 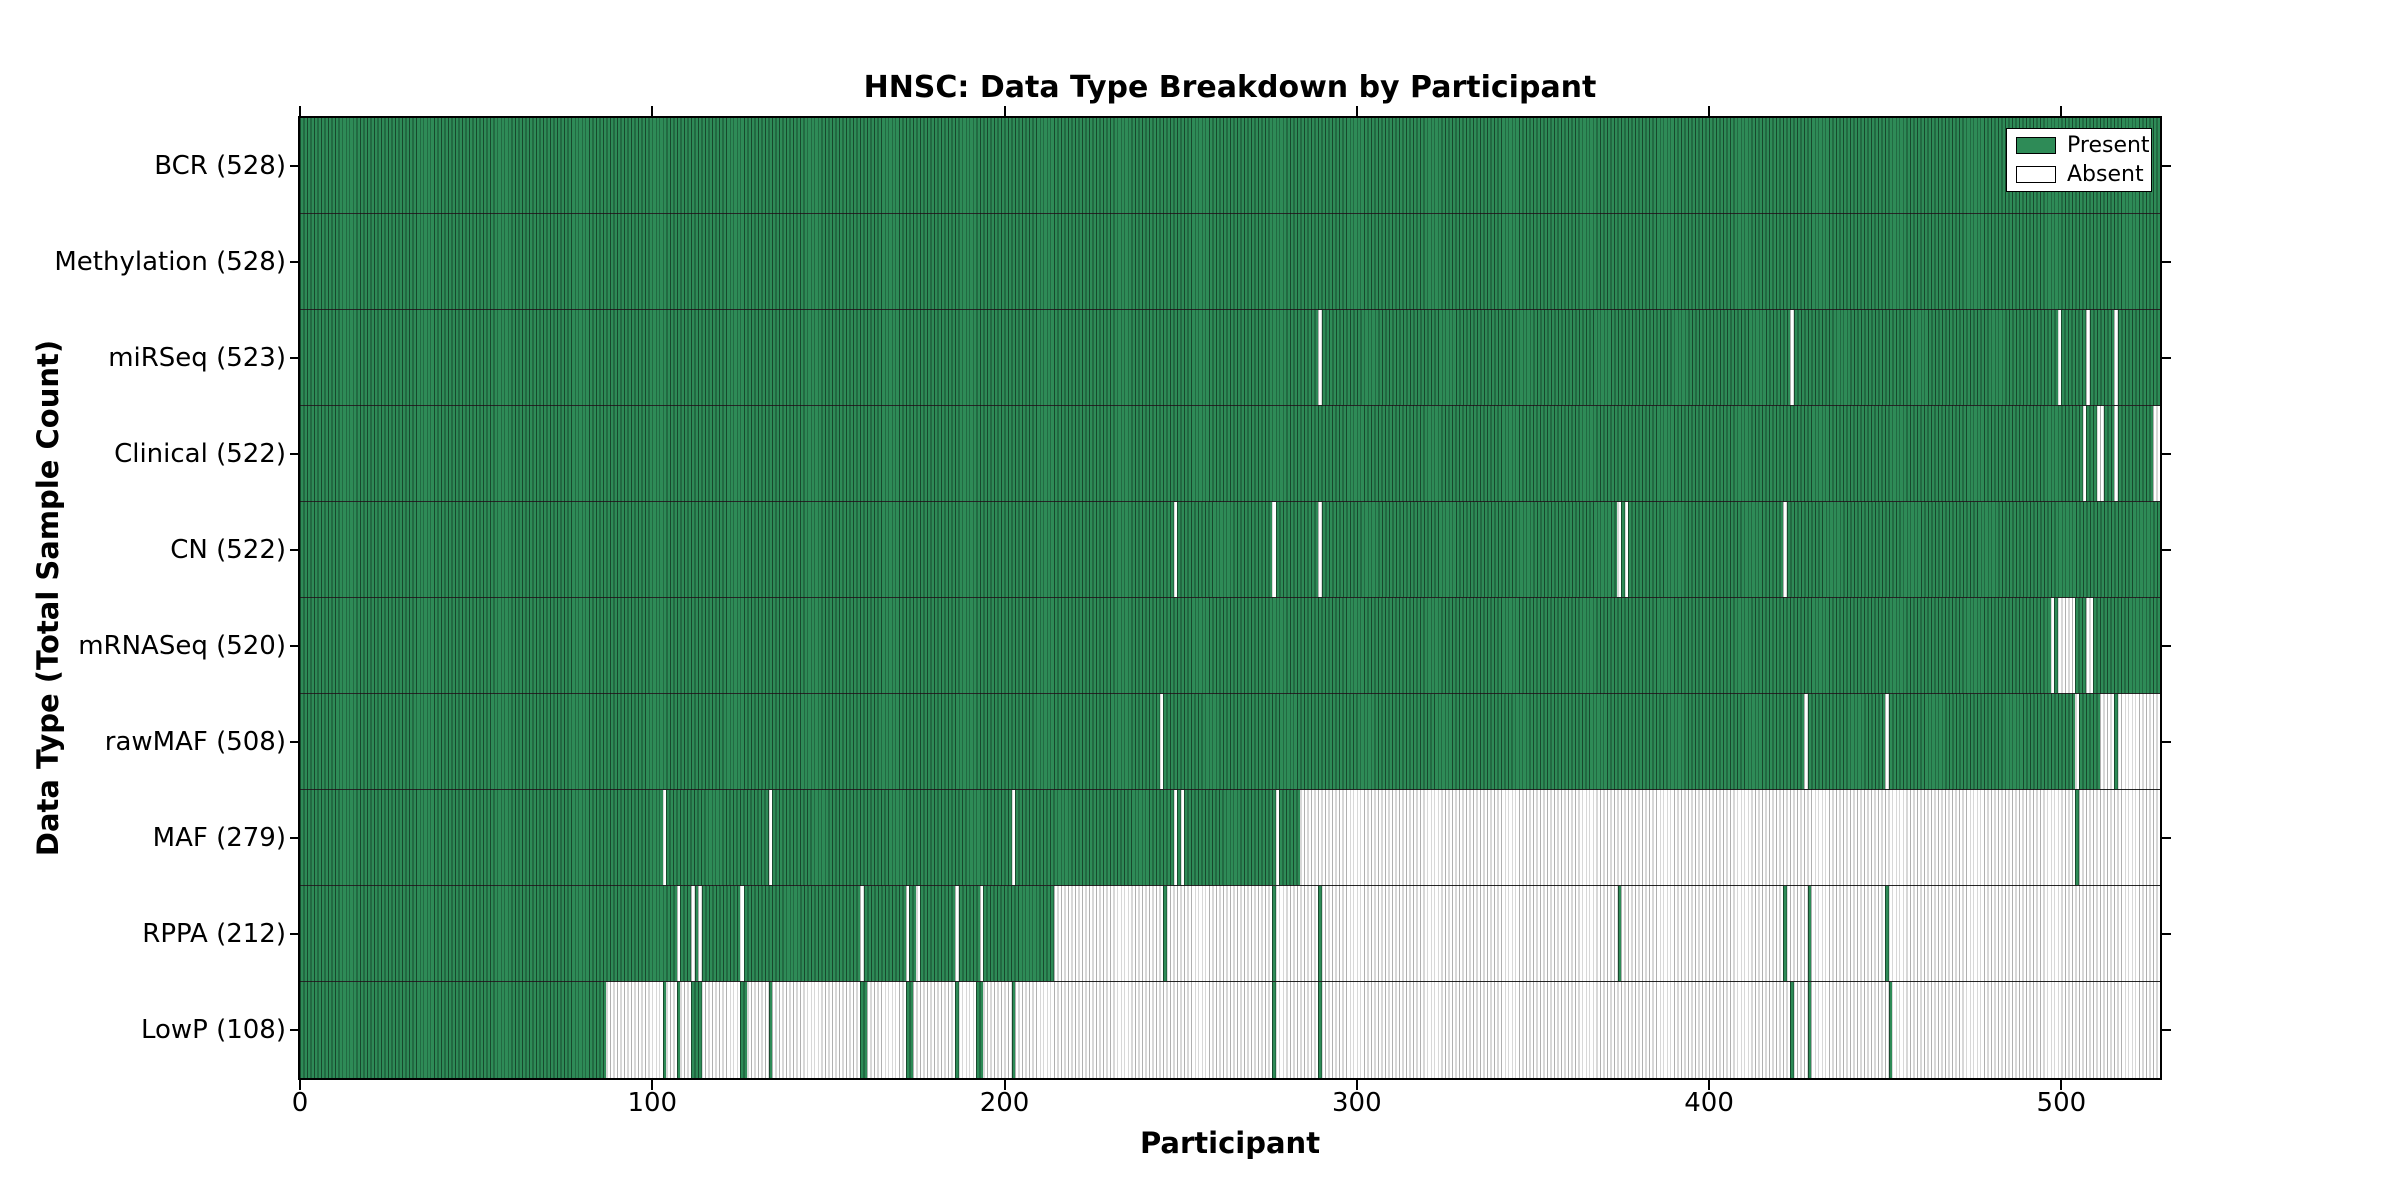 What do you see at coordinates (1230, 1030) in the screenshot?
I see `row-lowp` at bounding box center [1230, 1030].